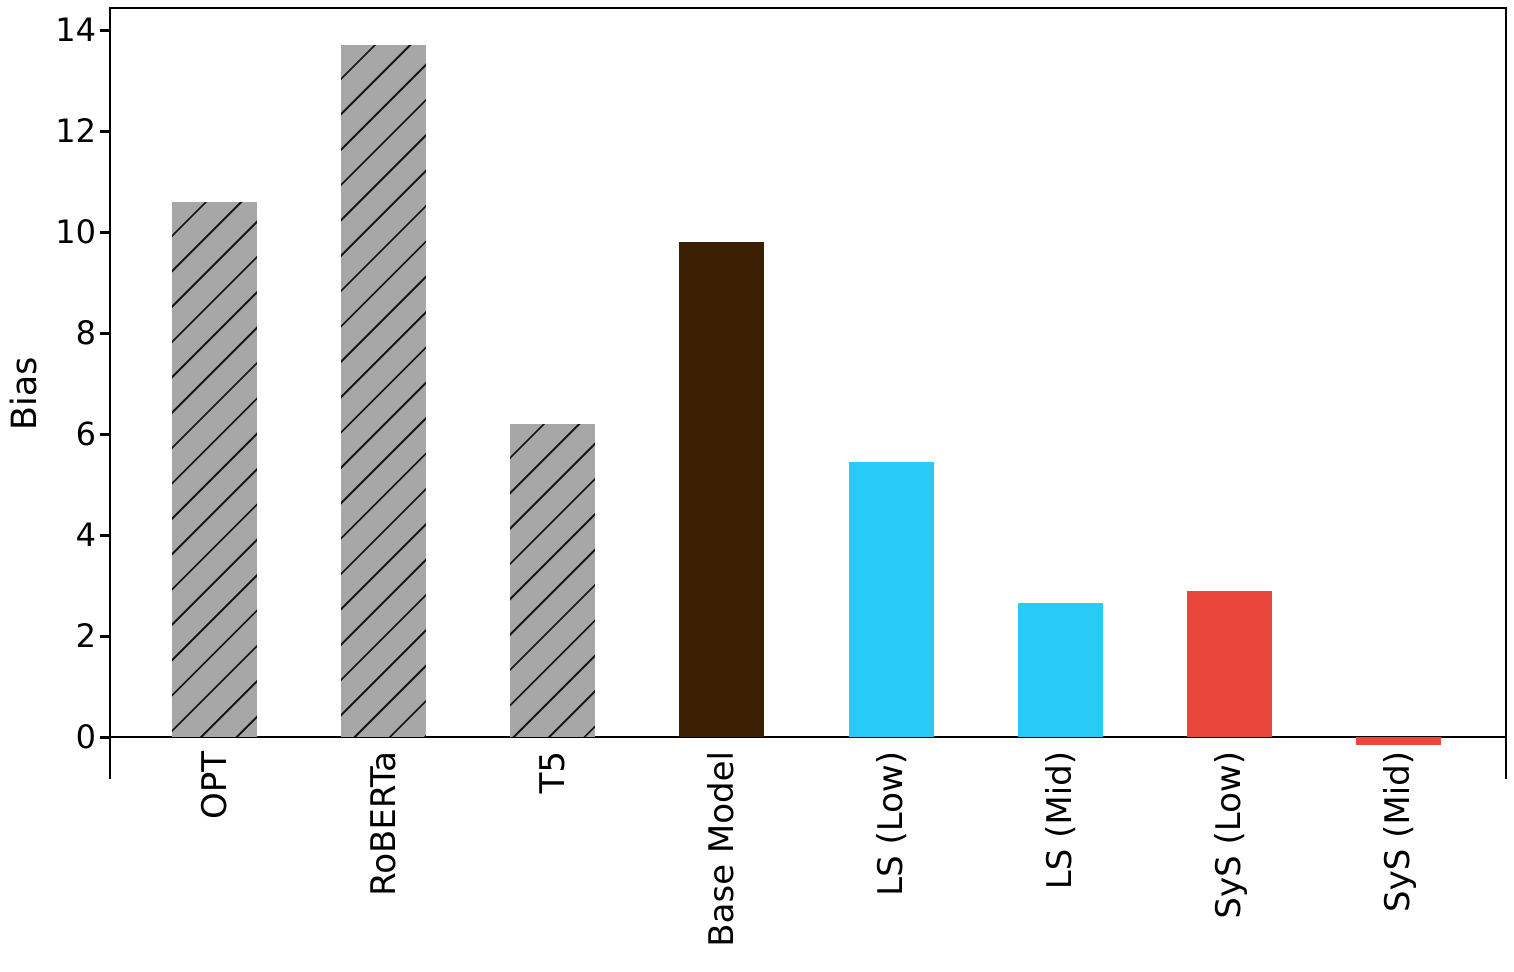 Image resolution: width=1514 pixels, height=972 pixels. Describe the element at coordinates (721, 849) in the screenshot. I see `x-tick-label-base-model: Base Model` at that location.